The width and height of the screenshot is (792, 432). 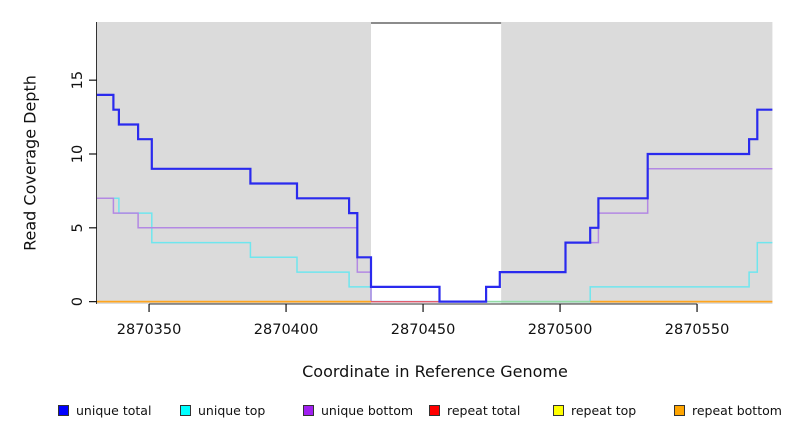 What do you see at coordinates (78, 80) in the screenshot?
I see `y-tick-label: 15` at bounding box center [78, 80].